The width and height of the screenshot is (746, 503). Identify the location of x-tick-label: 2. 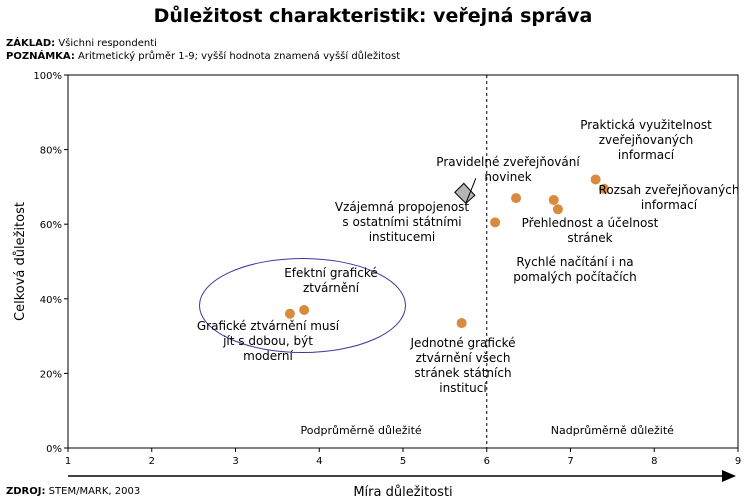
(152, 461).